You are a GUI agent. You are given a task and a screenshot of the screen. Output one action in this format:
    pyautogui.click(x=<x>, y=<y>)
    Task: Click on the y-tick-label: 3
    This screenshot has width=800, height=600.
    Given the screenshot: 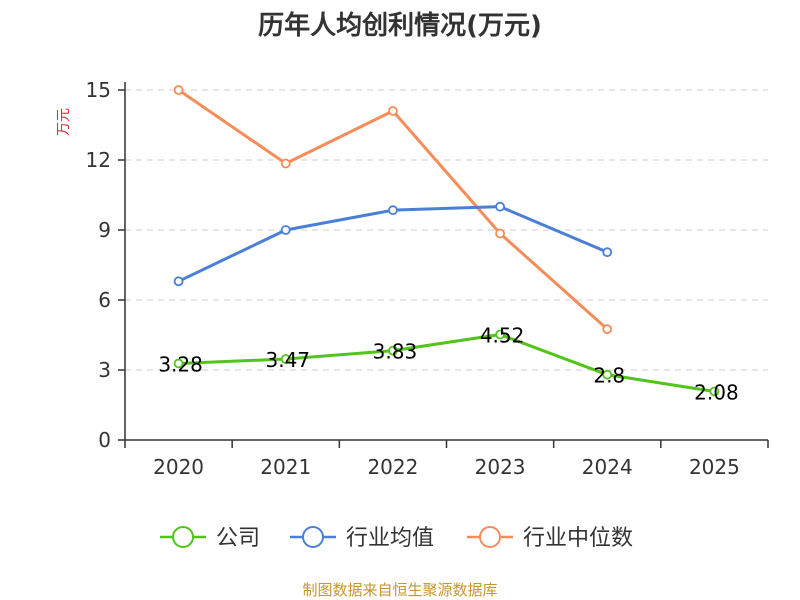 What is the action you would take?
    pyautogui.click(x=104, y=370)
    